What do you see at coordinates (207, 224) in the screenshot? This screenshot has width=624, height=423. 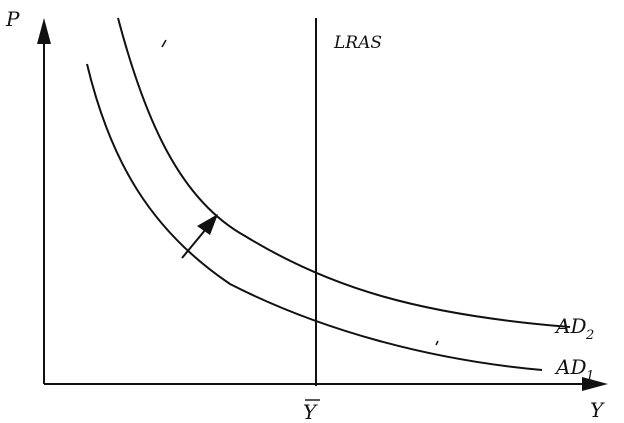 I see `shift-arrow-head` at bounding box center [207, 224].